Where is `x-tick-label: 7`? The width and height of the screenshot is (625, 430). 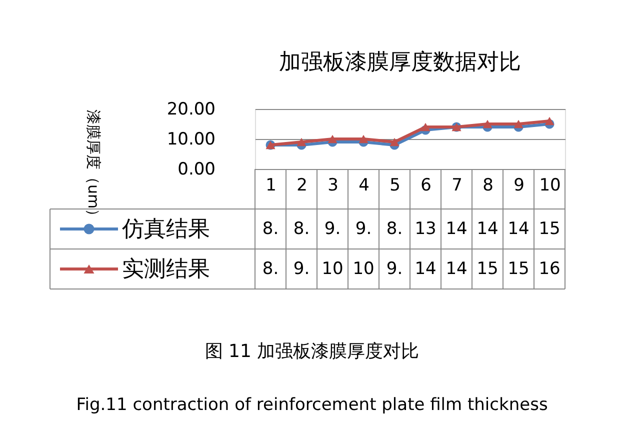 x-tick-label: 7 is located at coordinates (457, 186).